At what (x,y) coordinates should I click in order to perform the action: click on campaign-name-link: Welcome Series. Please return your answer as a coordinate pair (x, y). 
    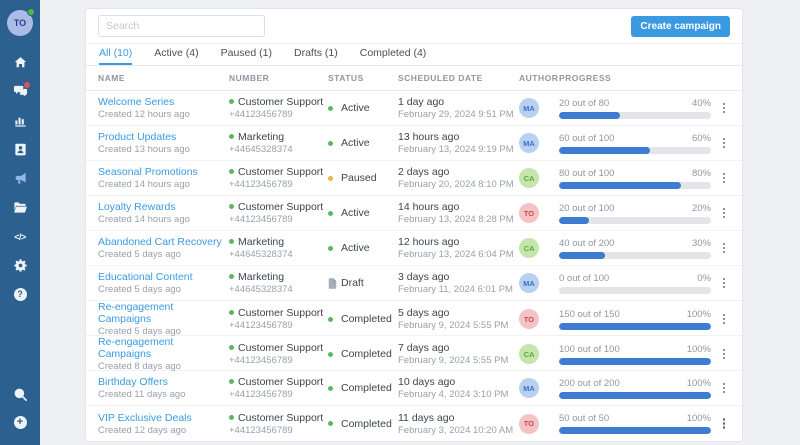
    Looking at the image, I should click on (136, 102).